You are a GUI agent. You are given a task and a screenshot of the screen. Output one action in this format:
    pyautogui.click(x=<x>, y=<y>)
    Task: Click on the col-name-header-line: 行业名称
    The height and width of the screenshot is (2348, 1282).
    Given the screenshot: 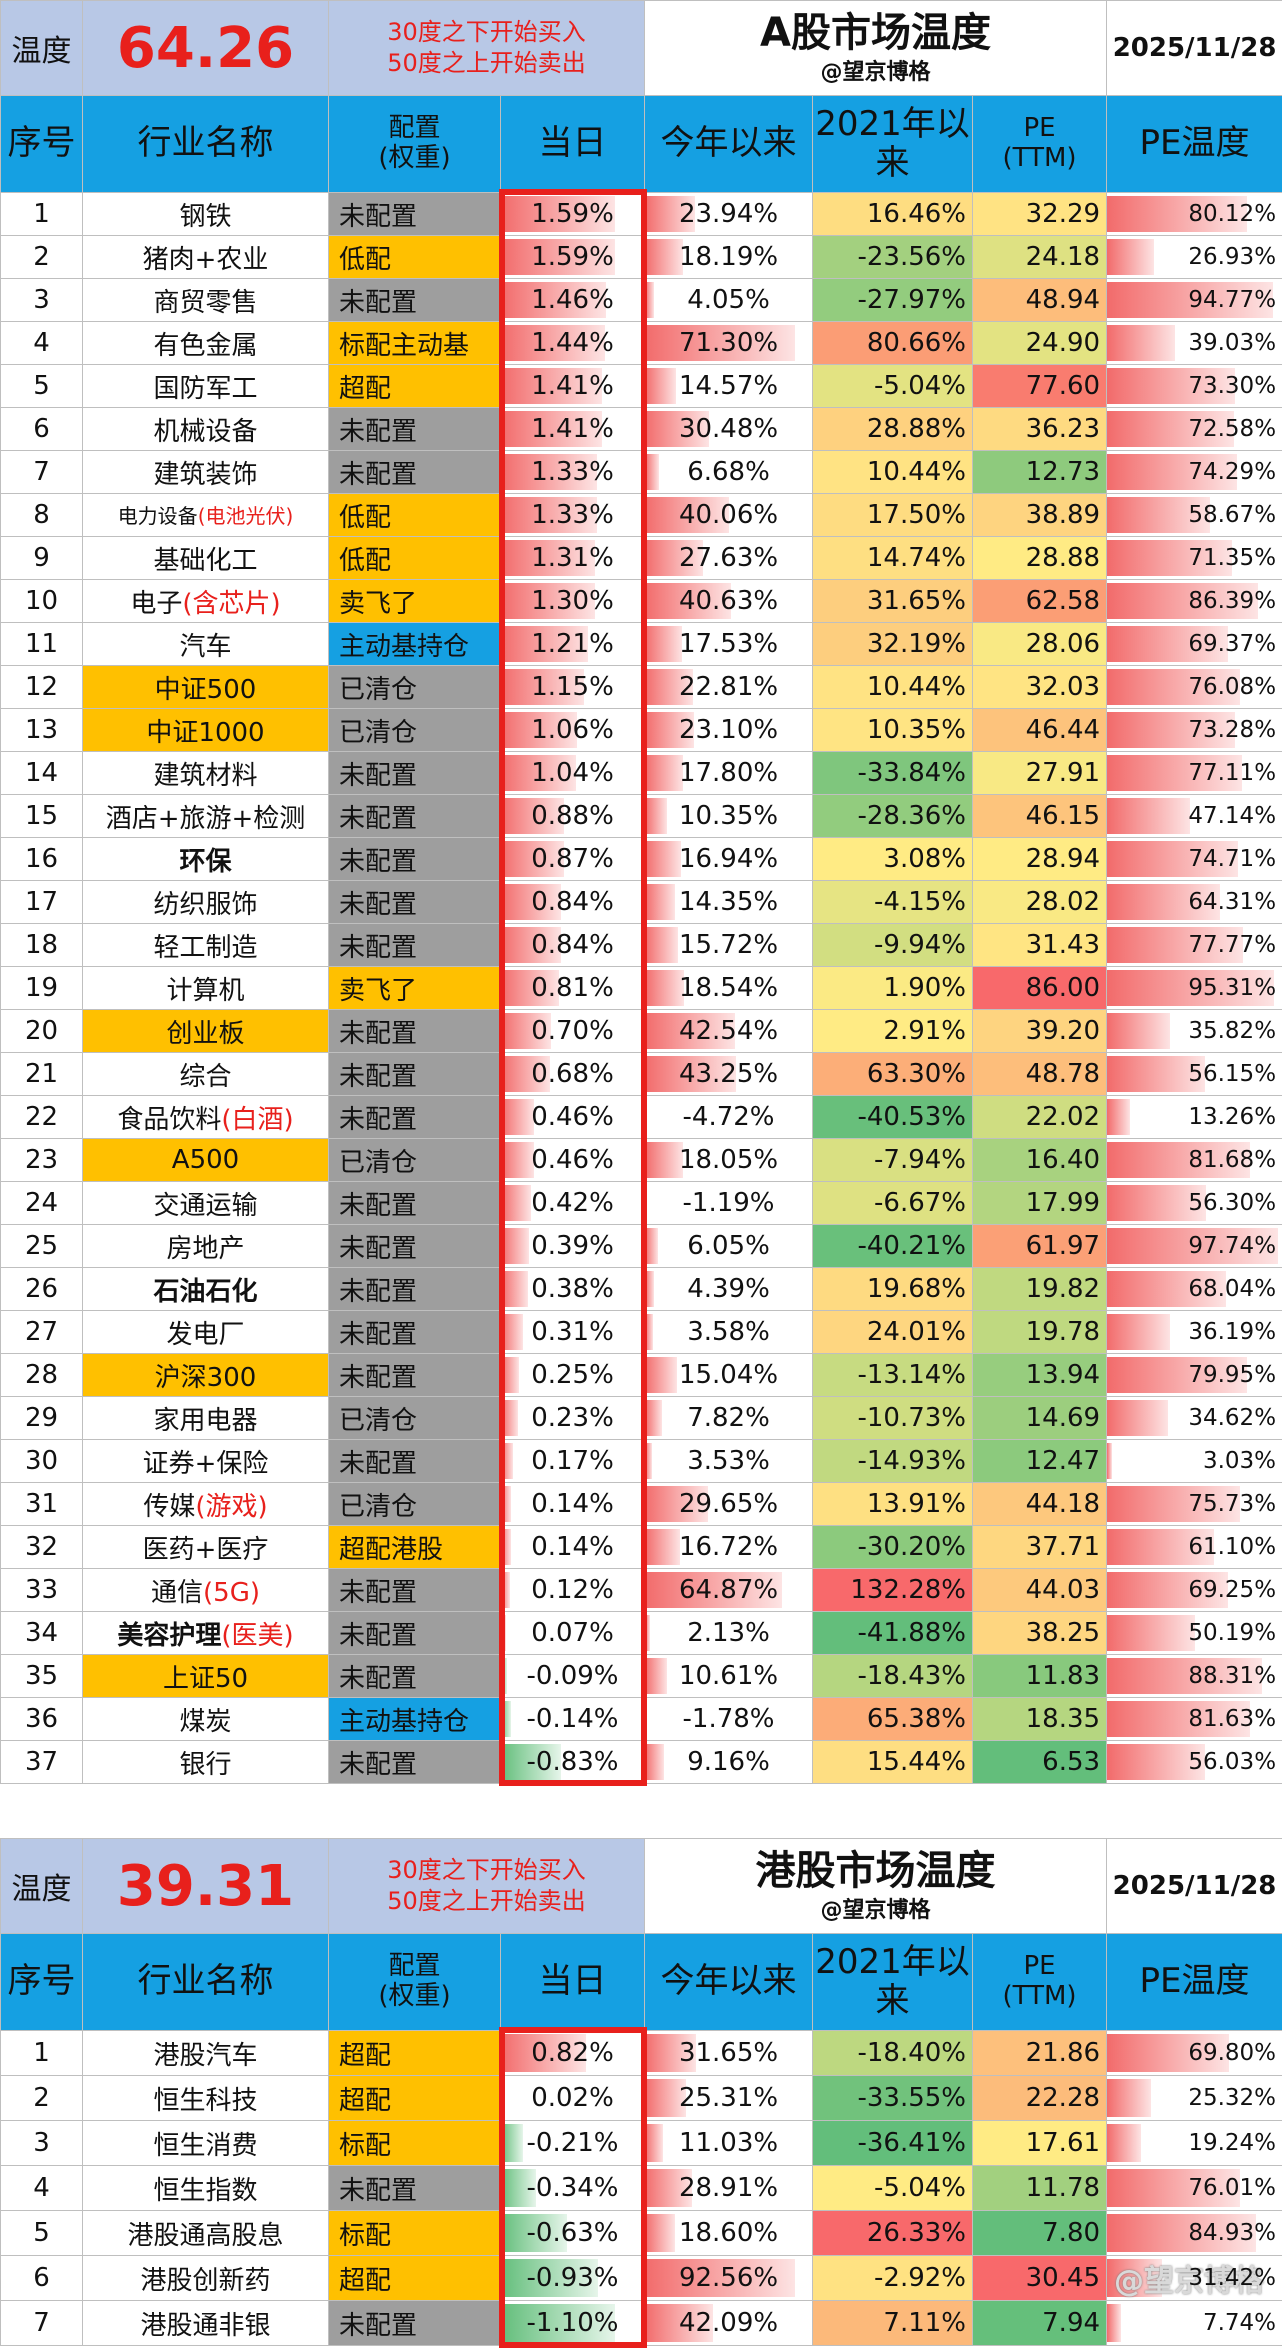 What is the action you would take?
    pyautogui.click(x=205, y=1981)
    